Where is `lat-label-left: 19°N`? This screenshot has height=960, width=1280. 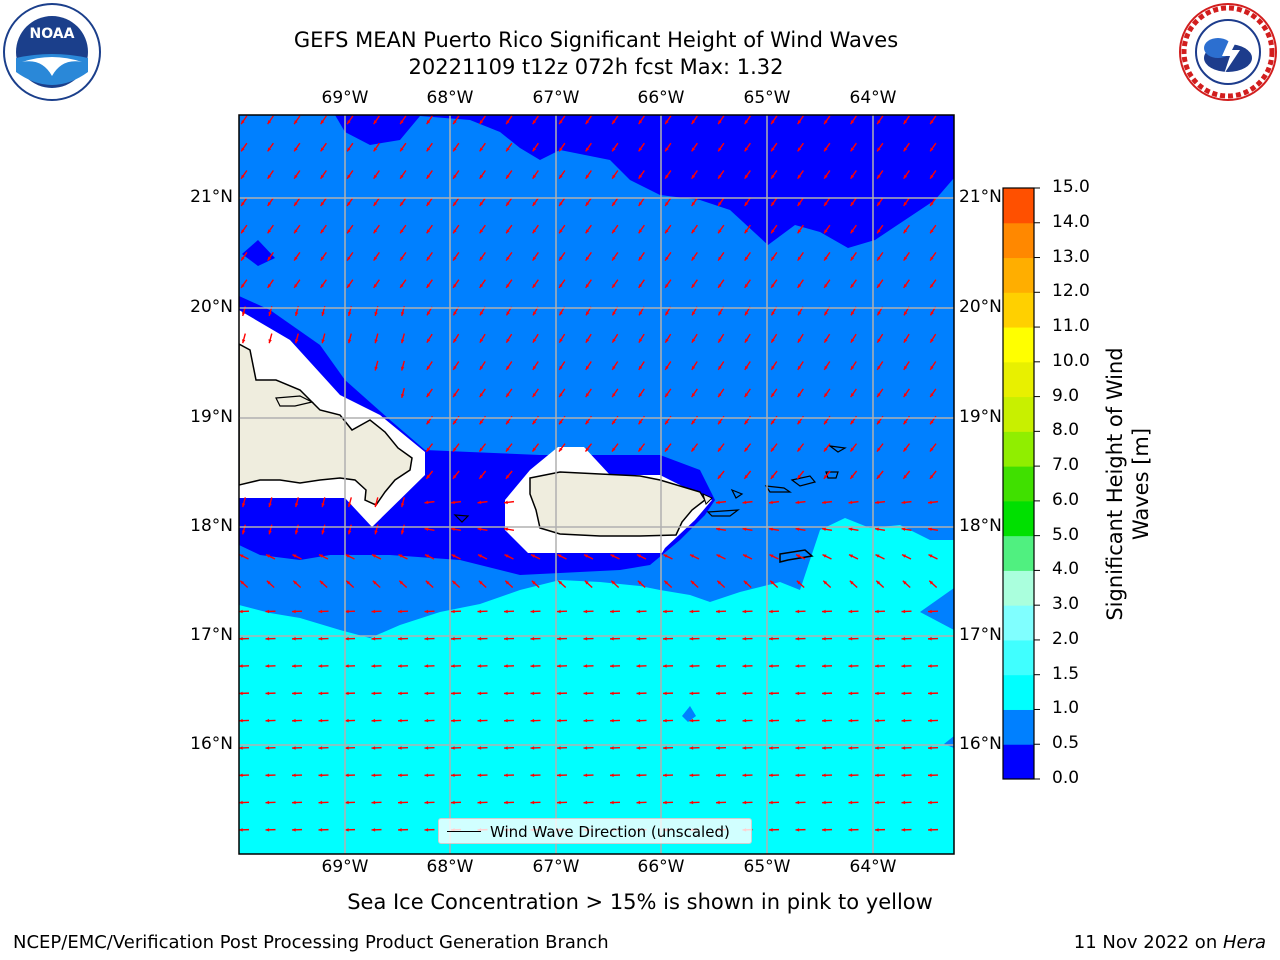
lat-label-left: 19°N is located at coordinates (211, 417).